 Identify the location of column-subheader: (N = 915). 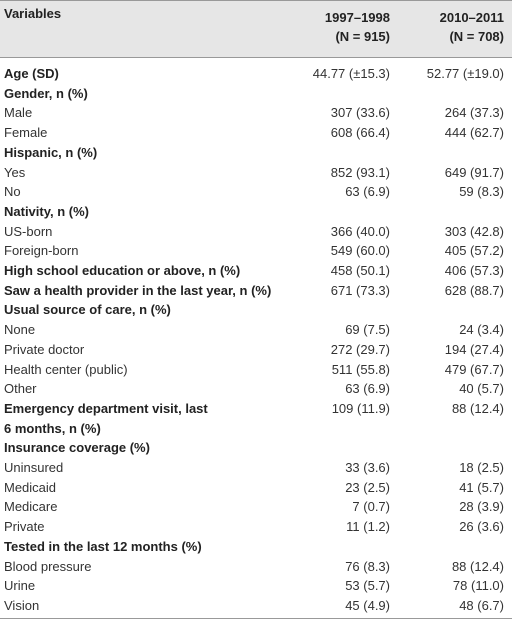
(362, 36).